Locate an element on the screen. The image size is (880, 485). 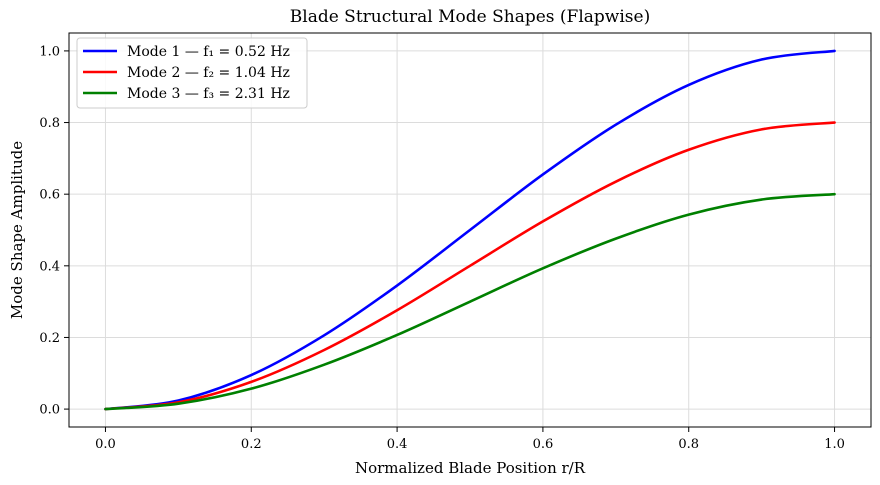
y-tick-label: 0.8 is located at coordinates (49, 123).